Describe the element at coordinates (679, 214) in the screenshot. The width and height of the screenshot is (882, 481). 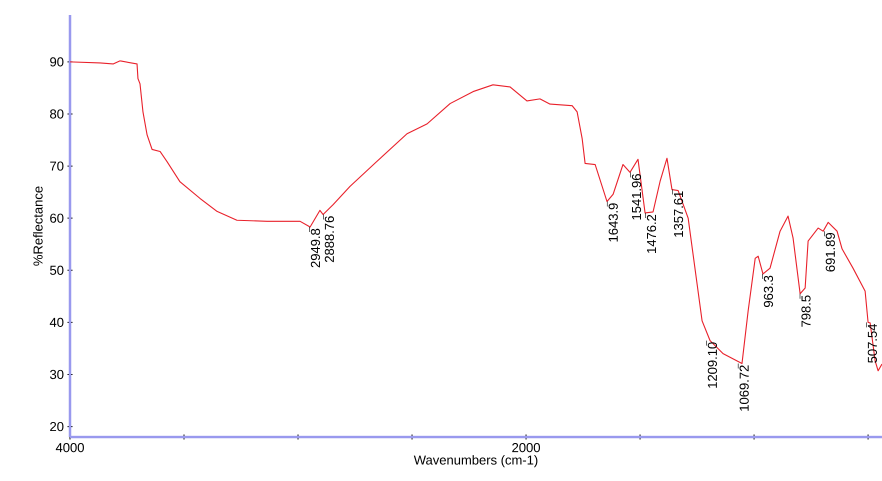
I see `annotation: 1357.61` at that location.